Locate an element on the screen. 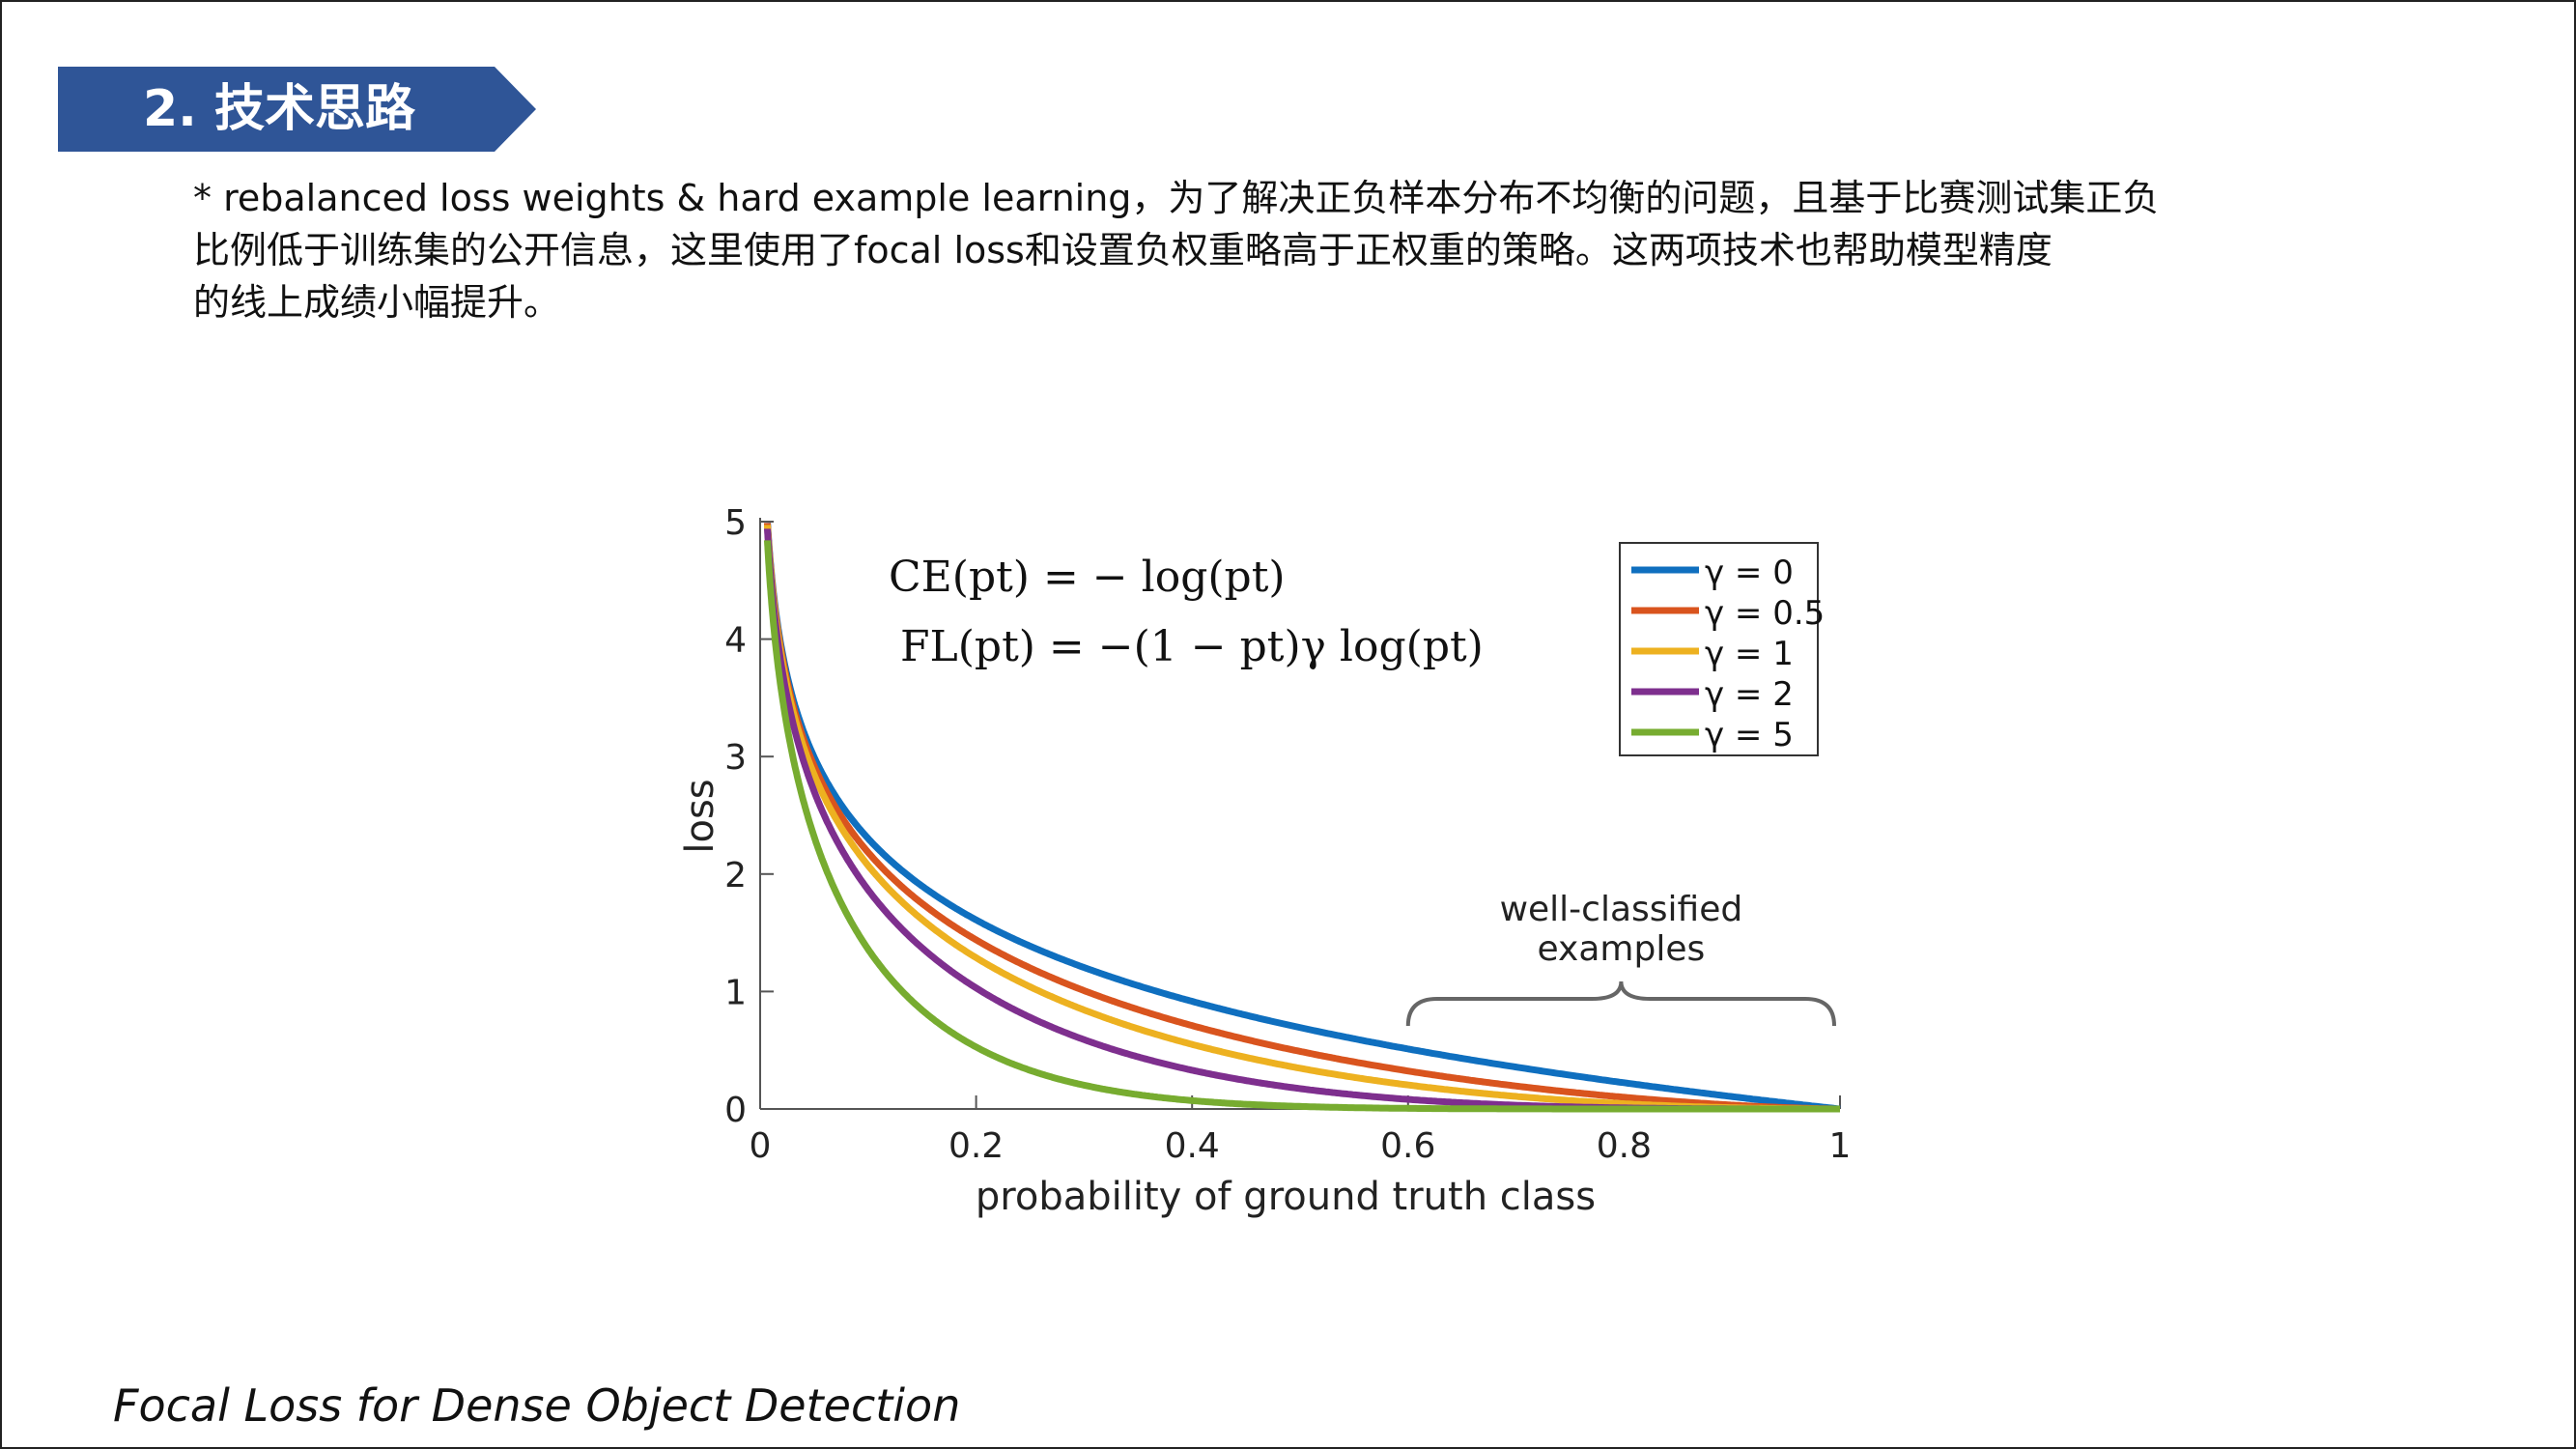 The image size is (2576, 1449). section-banner: 2. 技术思路 is located at coordinates (297, 109).